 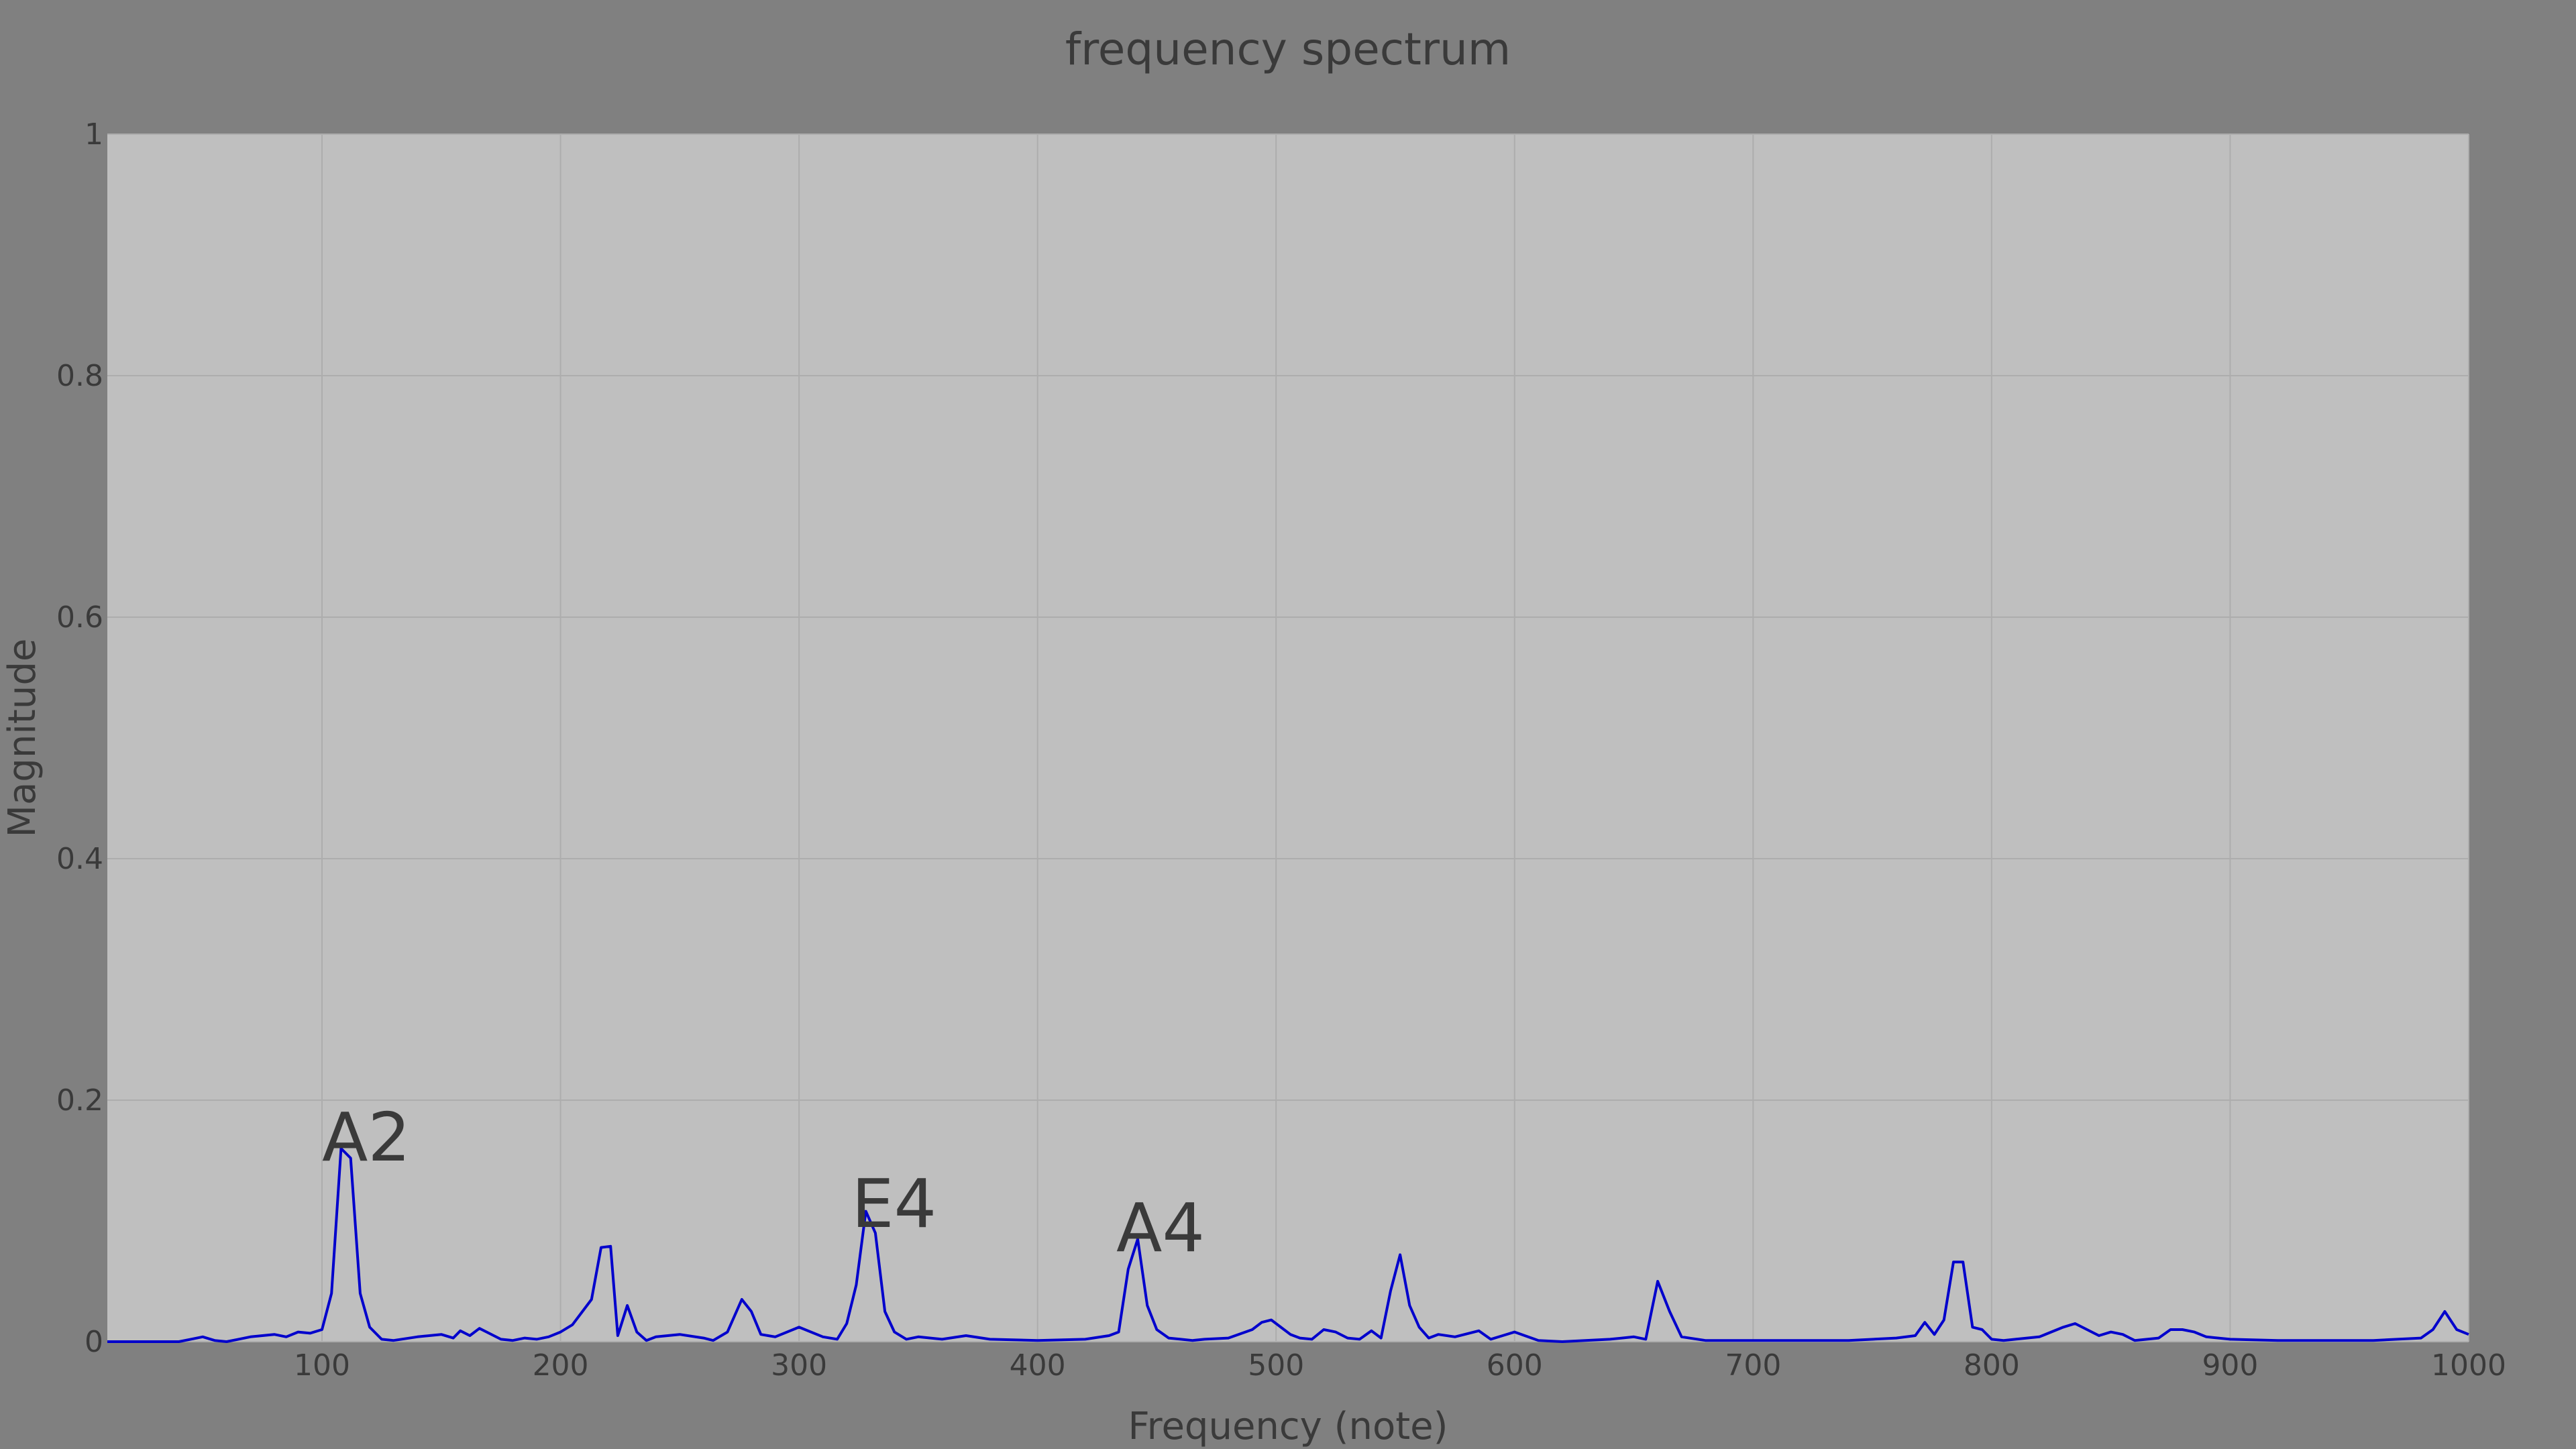 What do you see at coordinates (94, 1342) in the screenshot?
I see `y-tick-label: 0` at bounding box center [94, 1342].